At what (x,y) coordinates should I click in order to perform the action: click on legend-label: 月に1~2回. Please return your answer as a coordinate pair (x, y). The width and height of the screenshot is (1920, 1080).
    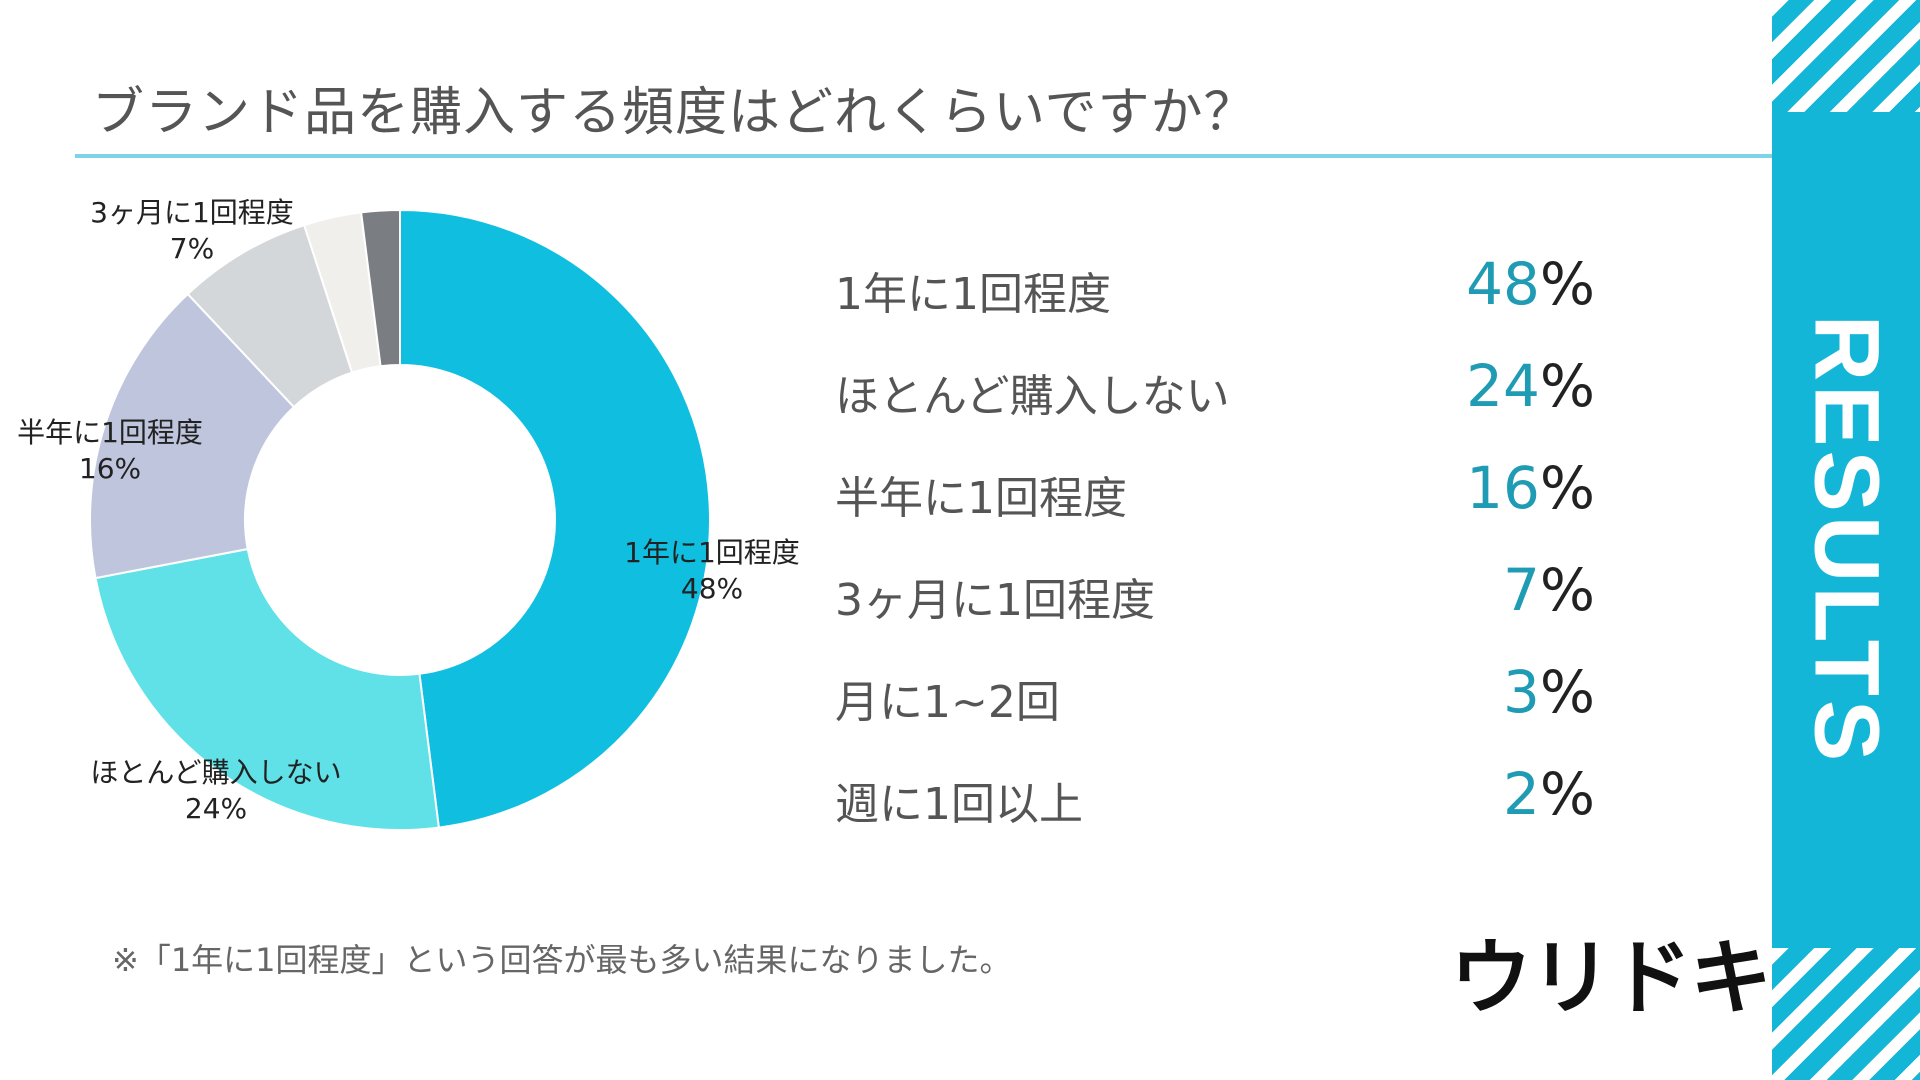
    Looking at the image, I should click on (947, 702).